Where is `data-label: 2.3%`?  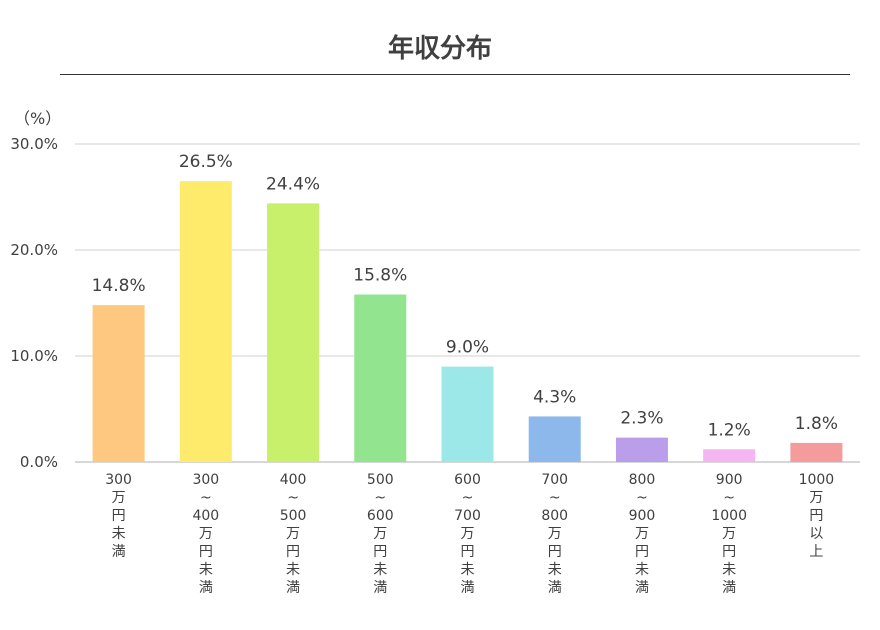 data-label: 2.3% is located at coordinates (641, 419).